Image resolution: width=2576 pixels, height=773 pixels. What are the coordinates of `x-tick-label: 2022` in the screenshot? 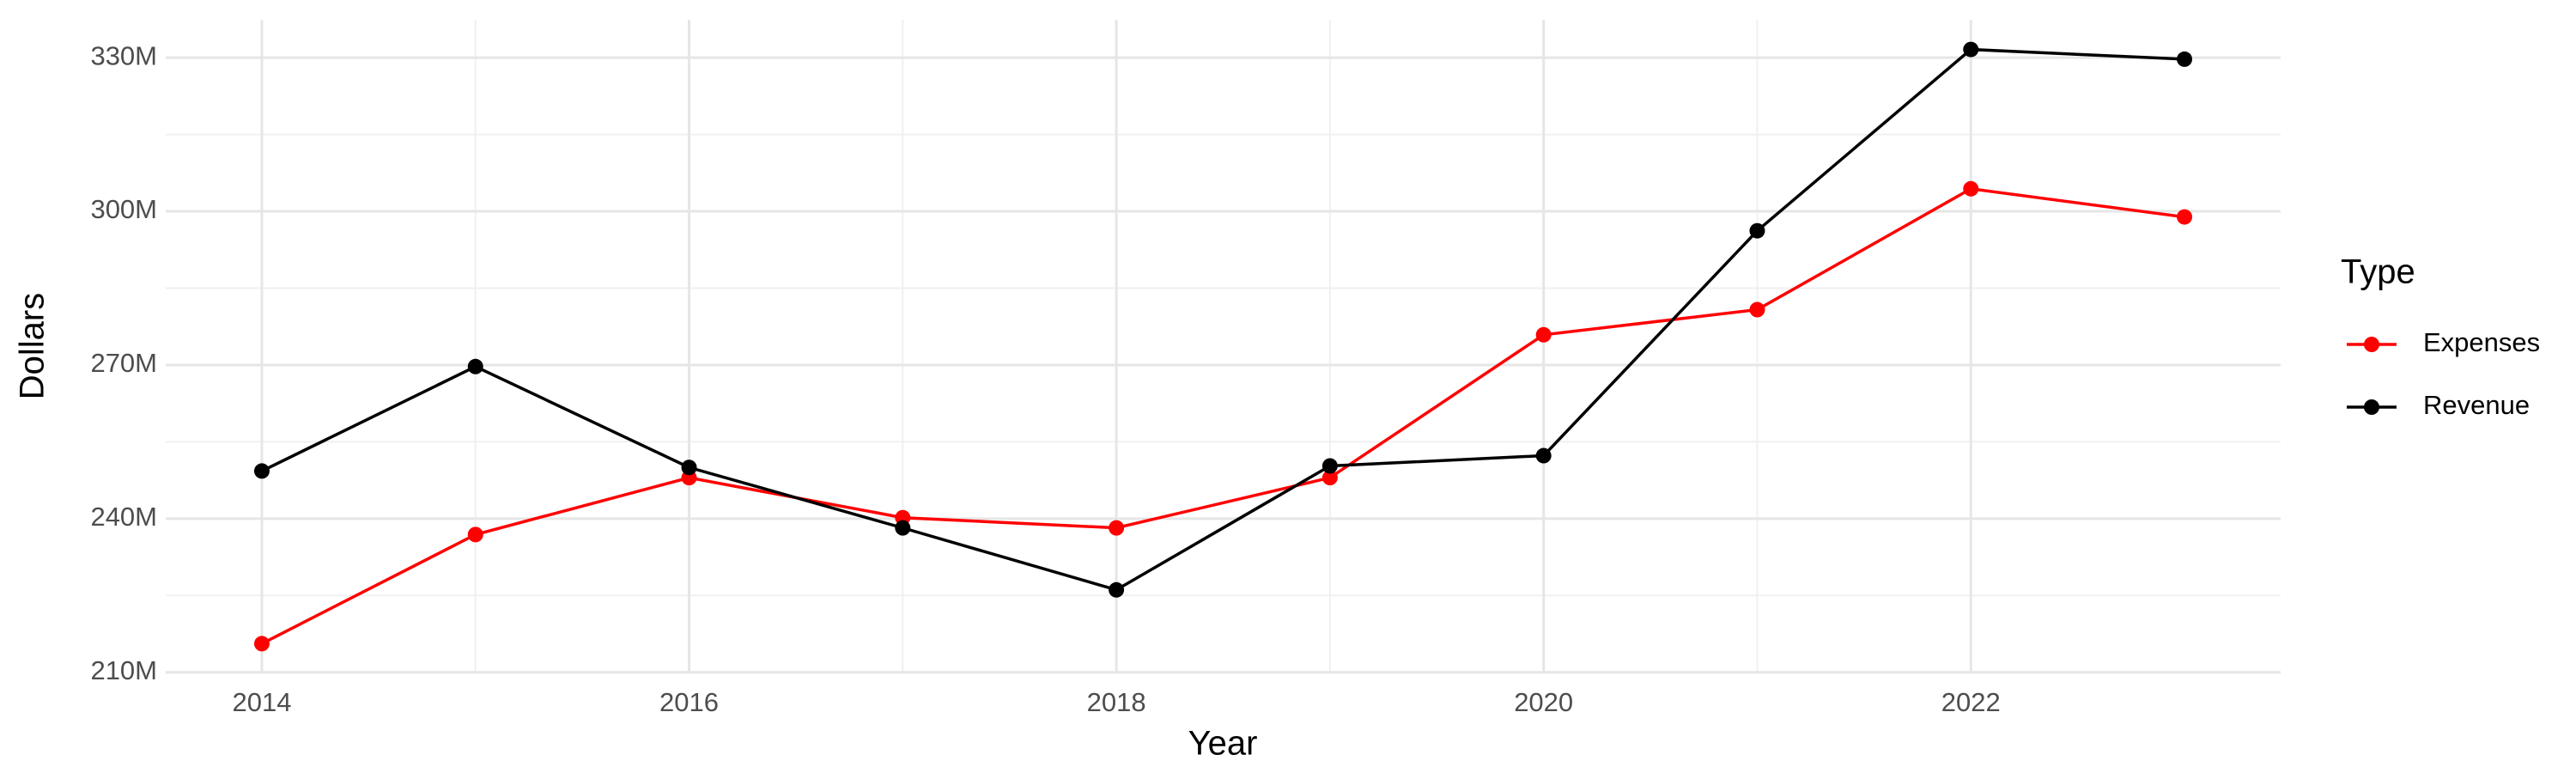 It's located at (1971, 702).